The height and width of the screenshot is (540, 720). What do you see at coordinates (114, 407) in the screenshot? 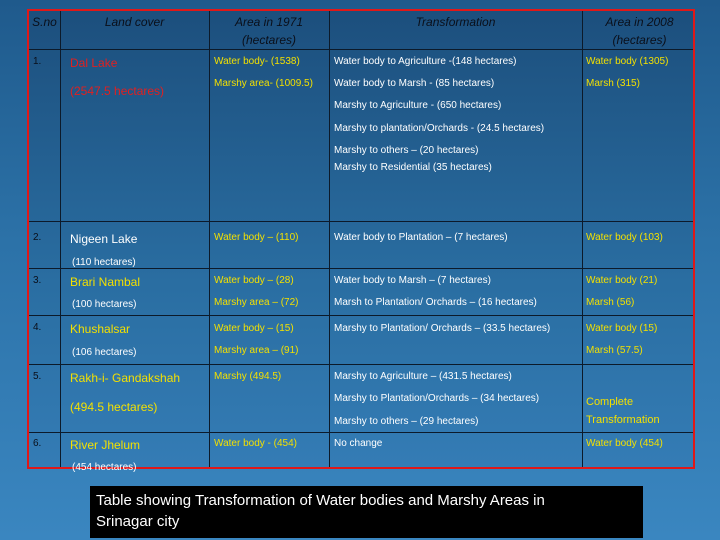
I see `land-cover-area: (494.5 hectares)` at bounding box center [114, 407].